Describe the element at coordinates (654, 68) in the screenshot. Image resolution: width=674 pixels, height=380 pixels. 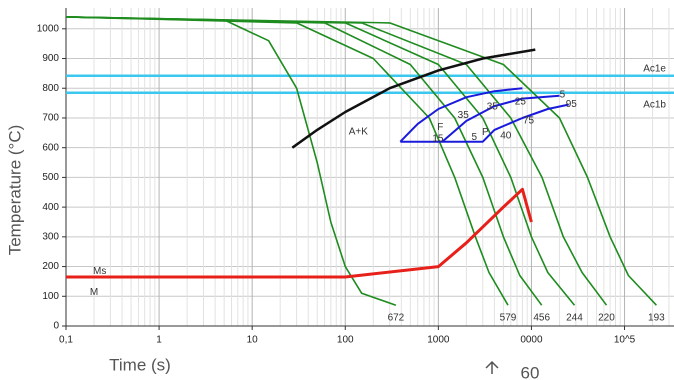
I see `reference-label: Ac1e` at that location.